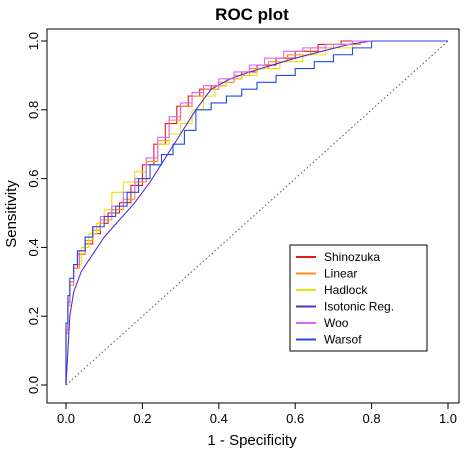 The width and height of the screenshot is (464, 452). What do you see at coordinates (33, 110) in the screenshot?
I see `y-tick-label: 0.8` at bounding box center [33, 110].